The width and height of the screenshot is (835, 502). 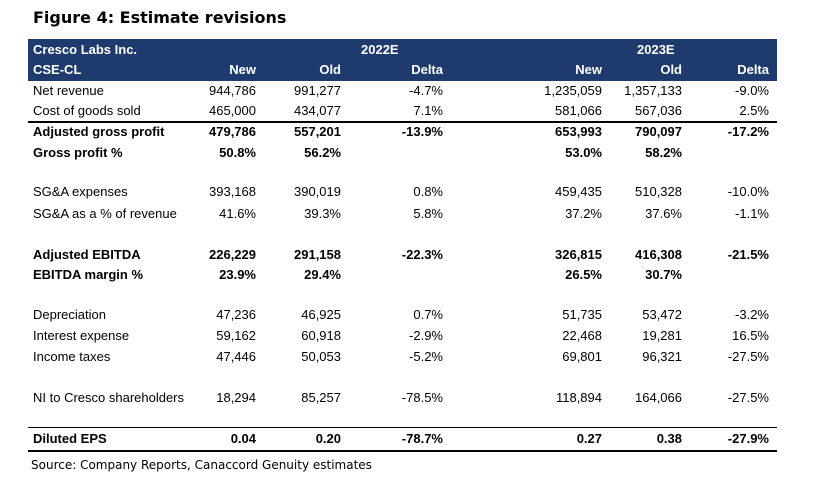 What do you see at coordinates (317, 90) in the screenshot?
I see `cell-old-2022: 991,277` at bounding box center [317, 90].